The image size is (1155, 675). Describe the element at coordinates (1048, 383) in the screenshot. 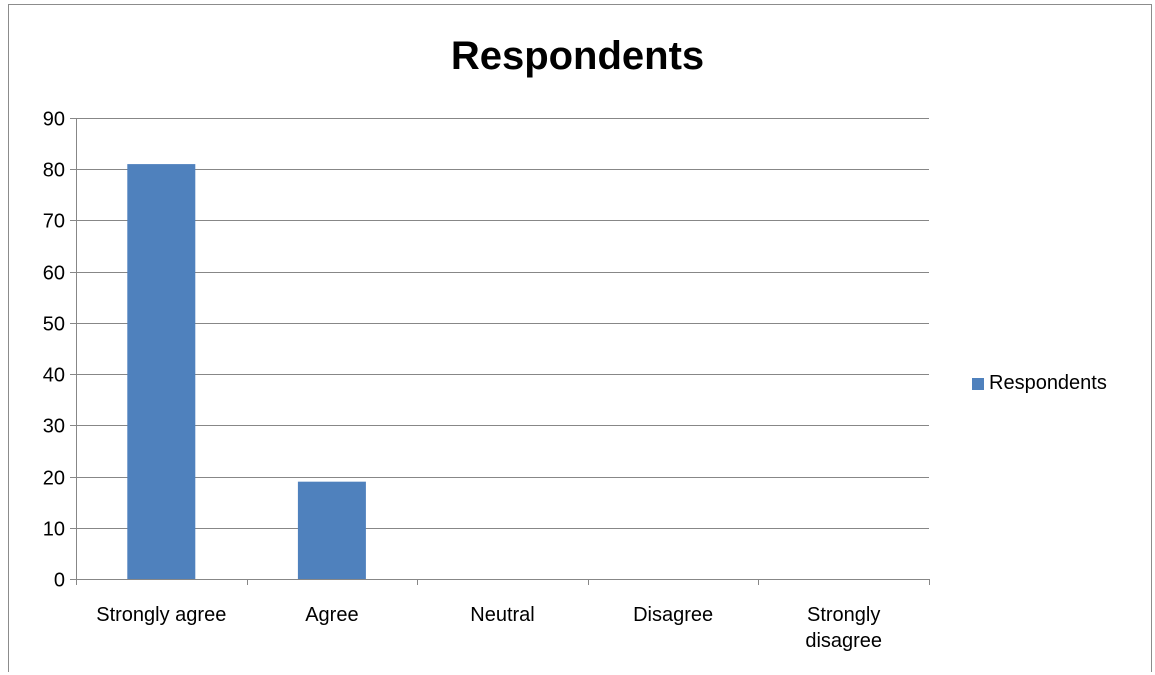

I see `legend-label: Respondents` at that location.